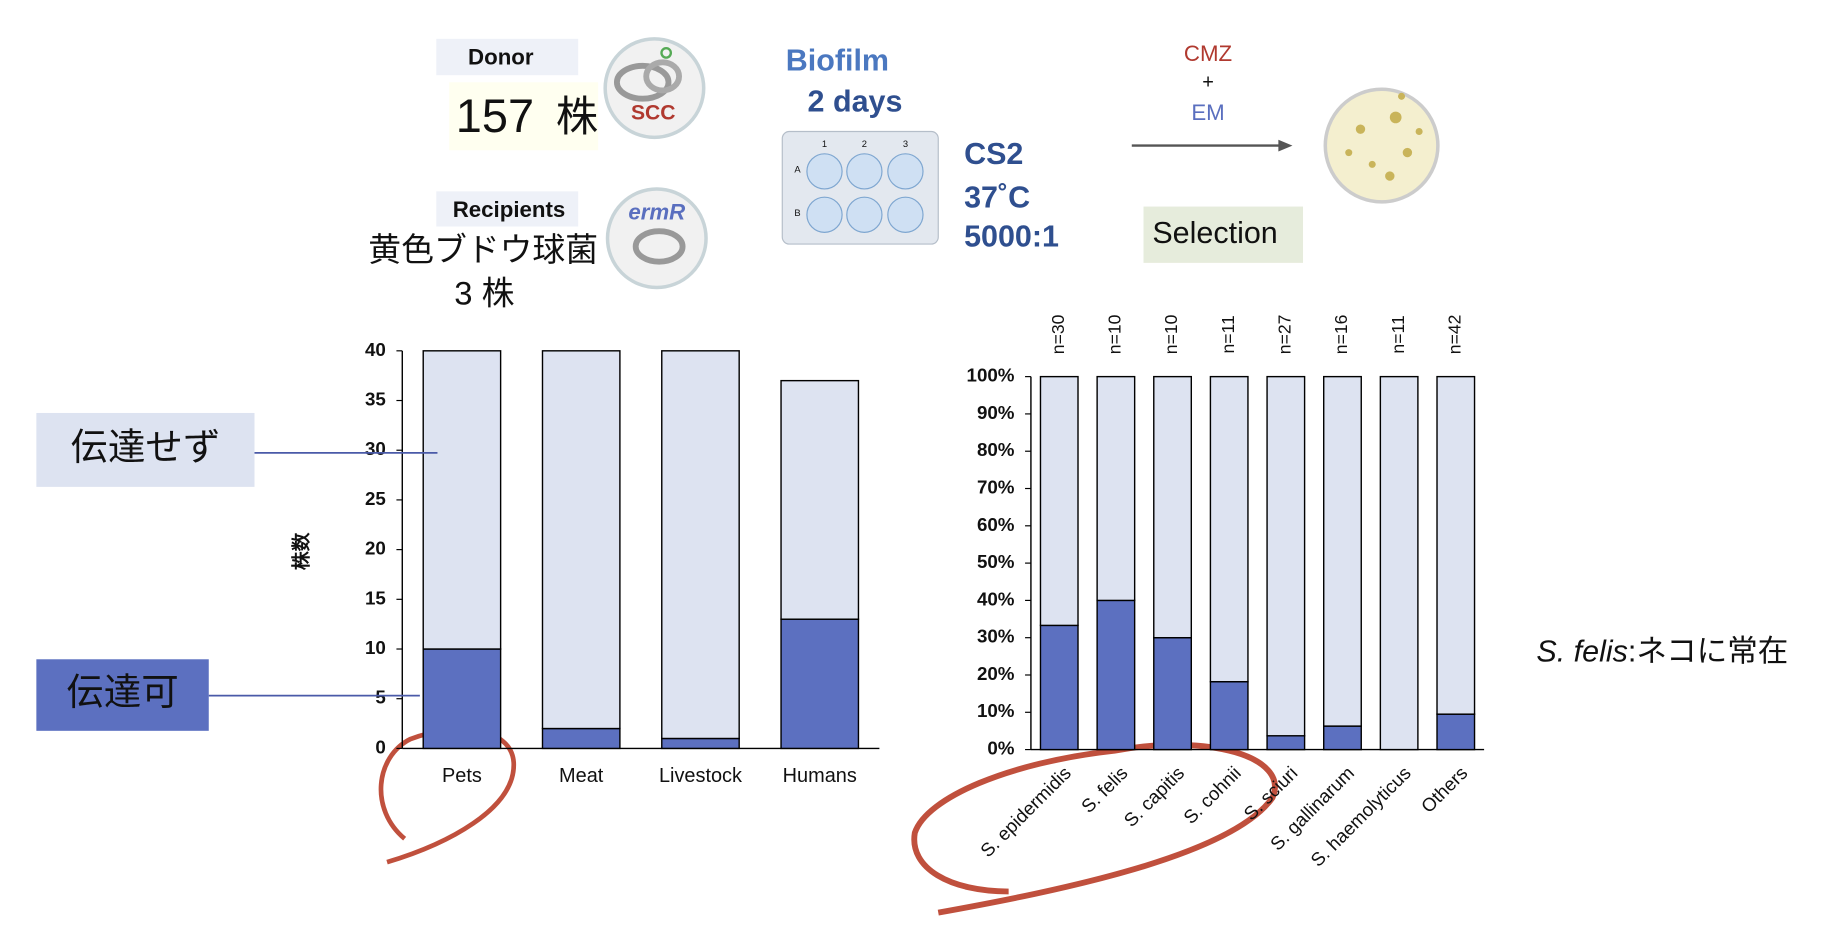  Describe the element at coordinates (501, 57) in the screenshot. I see `donor-label: Donor` at that location.